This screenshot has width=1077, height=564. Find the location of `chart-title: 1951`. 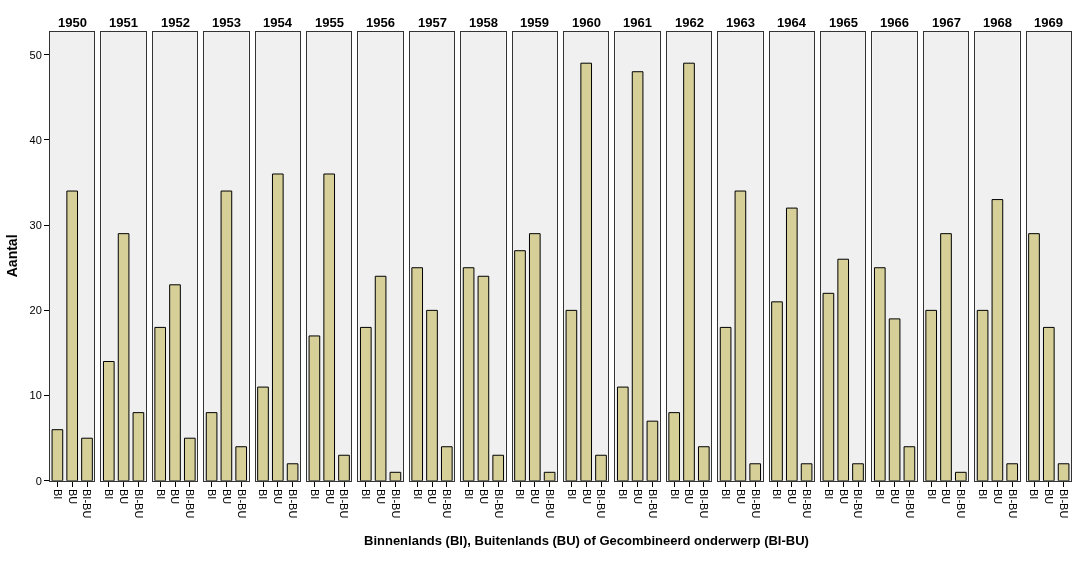

chart-title: 1951 is located at coordinates (123, 22).